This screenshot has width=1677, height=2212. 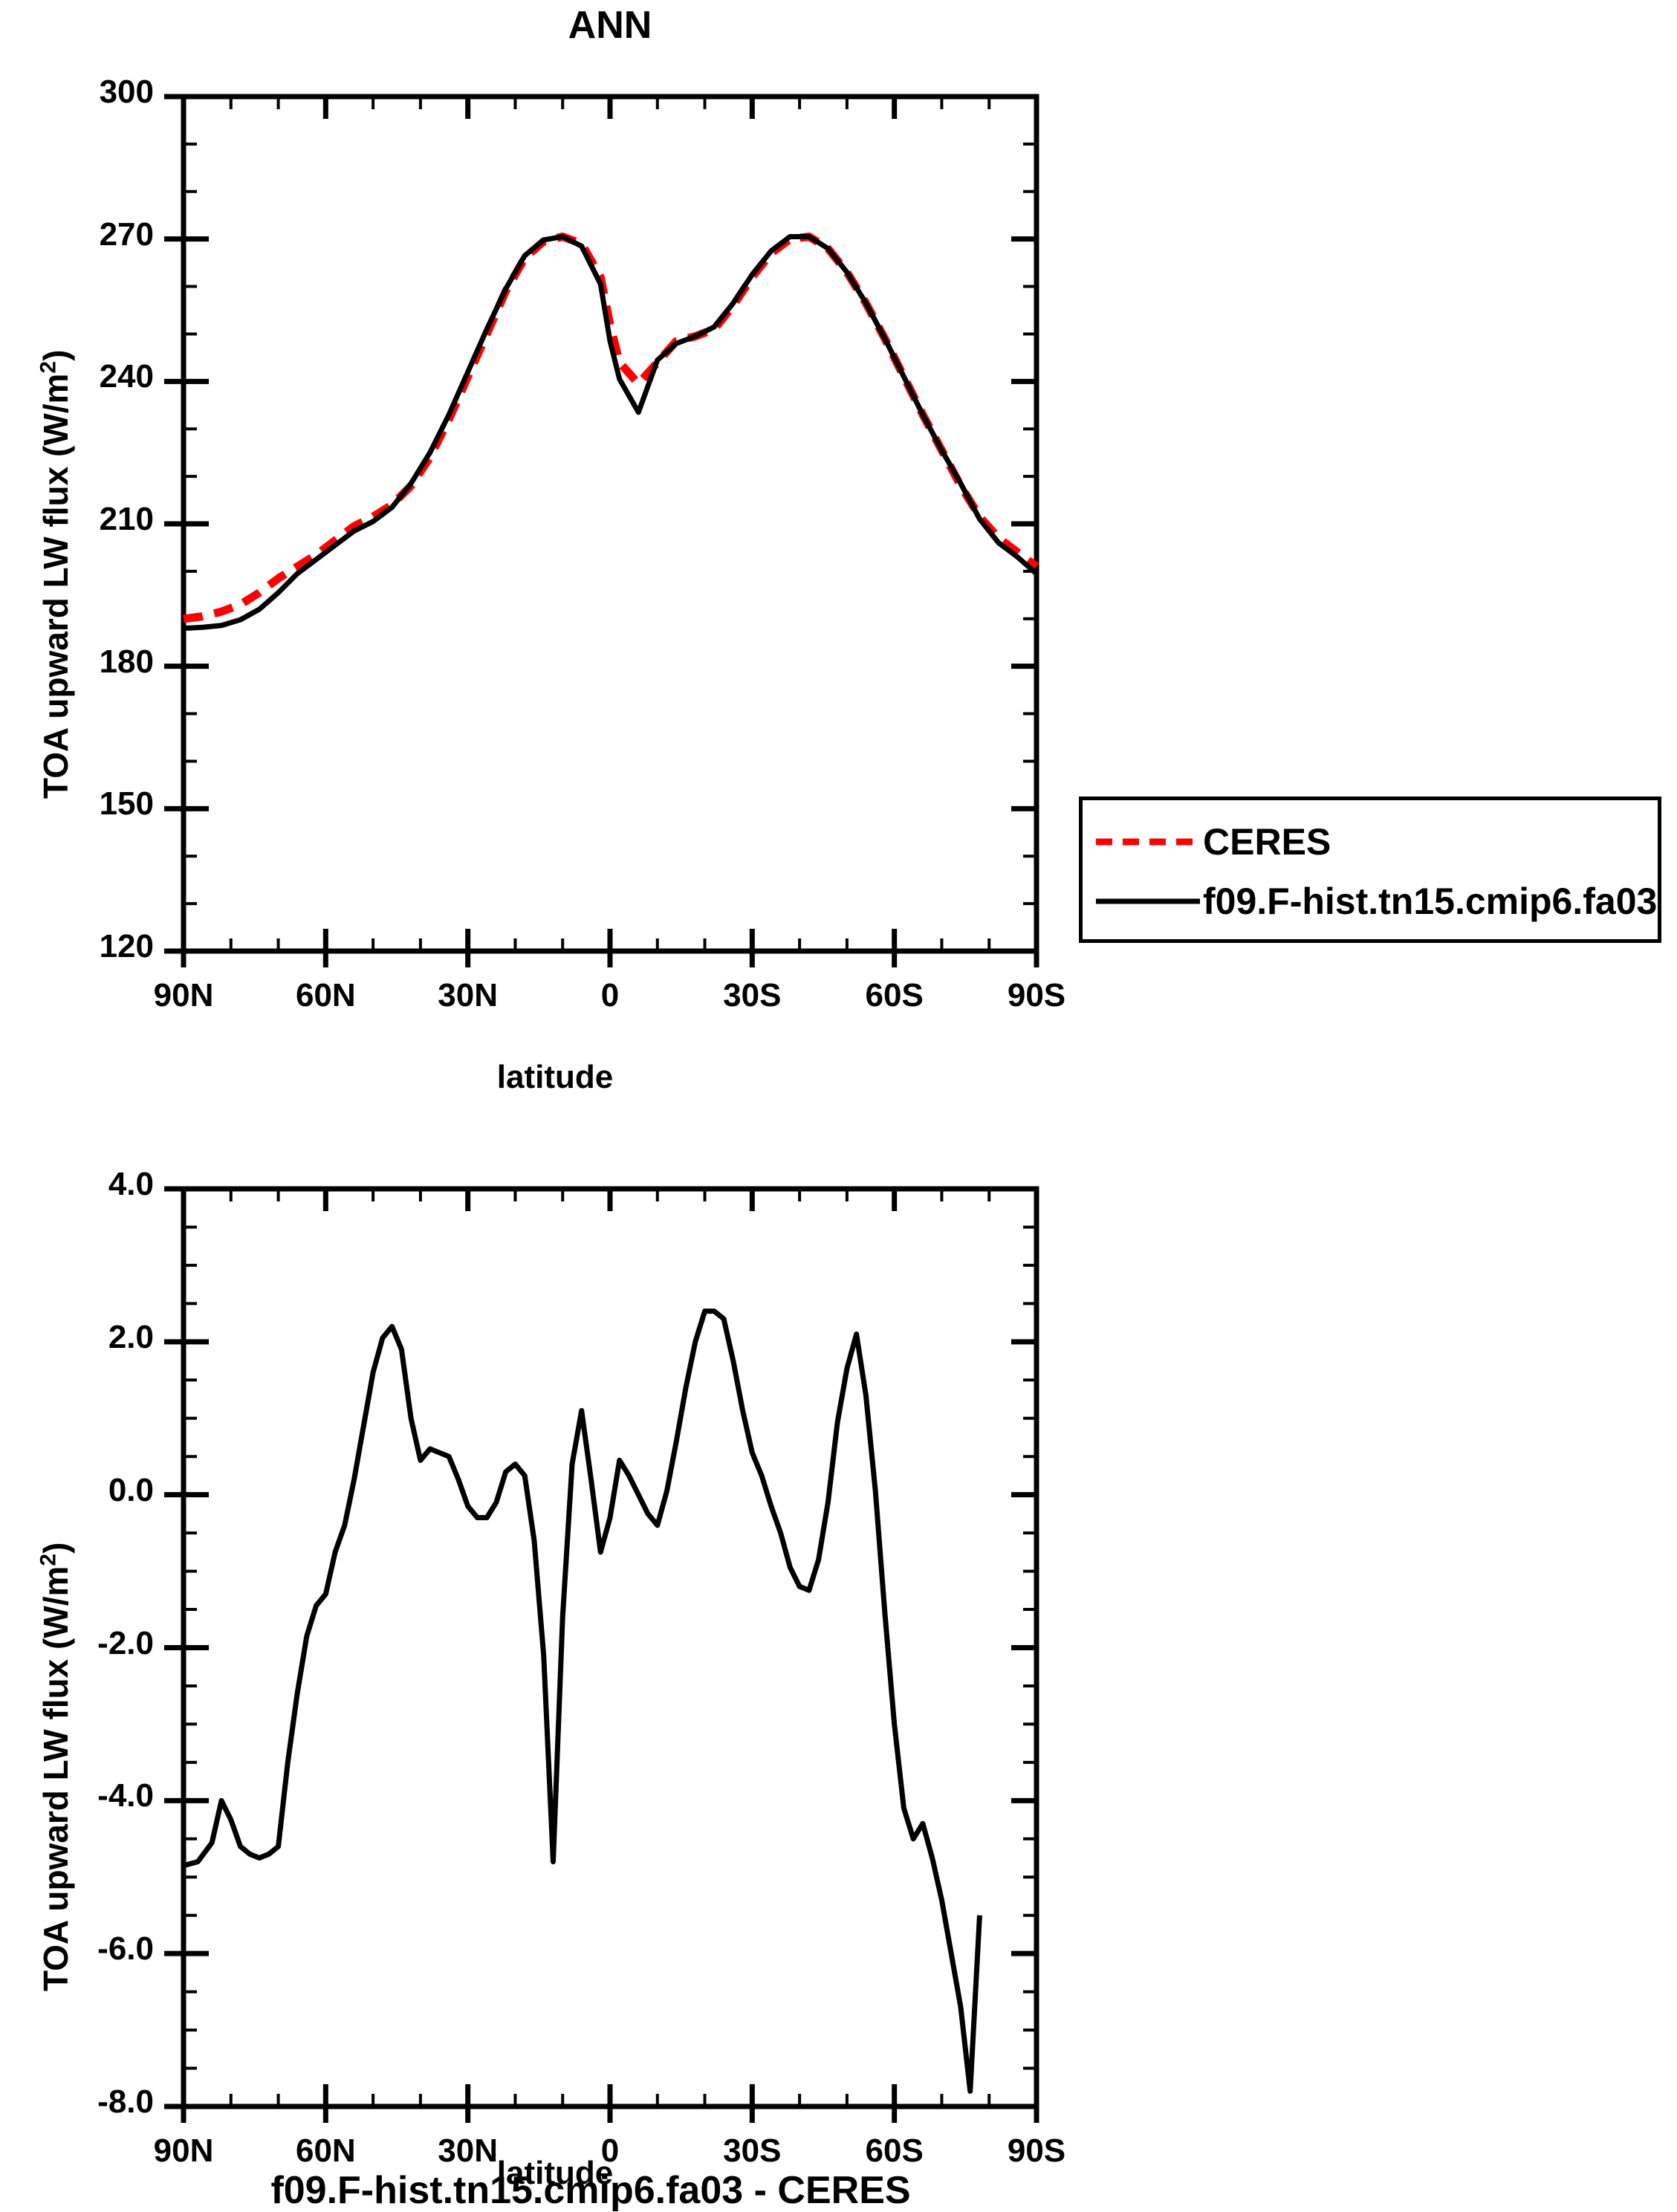 I want to click on top-x-tick-label: 60S, so click(x=894, y=995).